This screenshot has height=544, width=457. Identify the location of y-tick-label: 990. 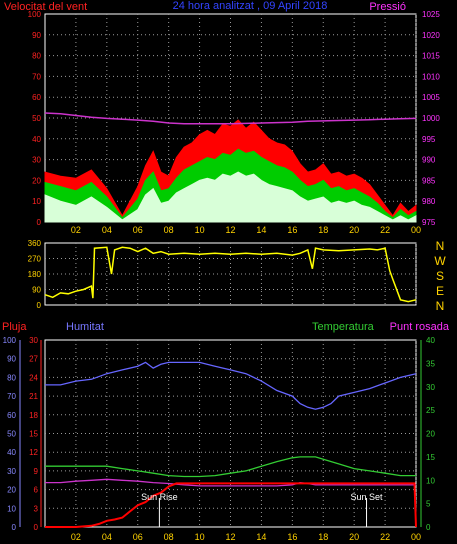
(429, 160).